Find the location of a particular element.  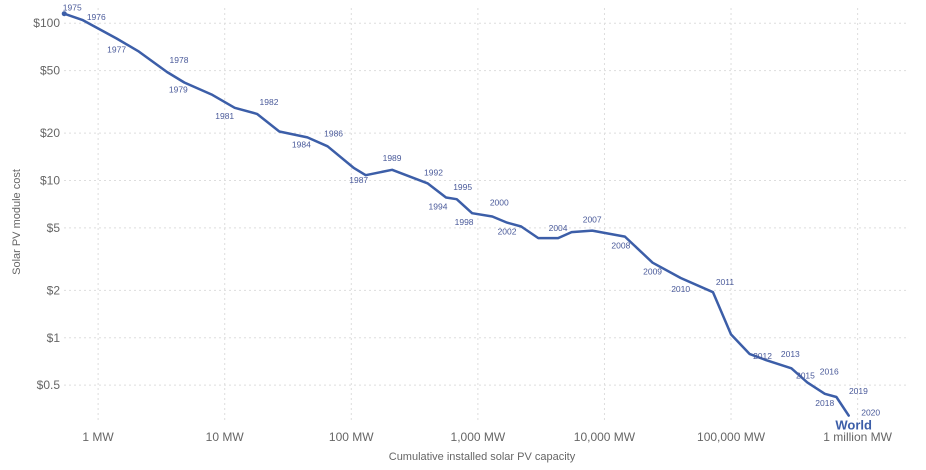

x-tick-label: 10,000 MW is located at coordinates (605, 437).